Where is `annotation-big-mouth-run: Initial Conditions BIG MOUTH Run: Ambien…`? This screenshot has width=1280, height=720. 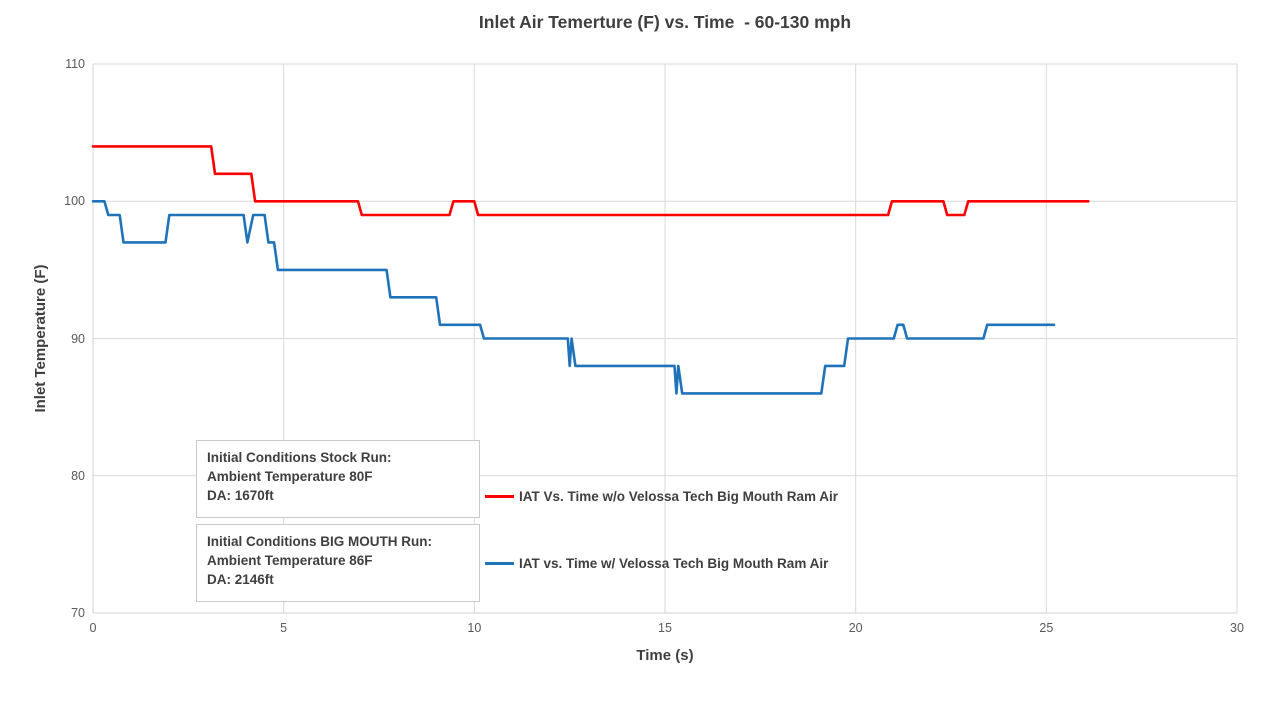
annotation-big-mouth-run: Initial Conditions BIG MOUTH Run: Ambien… is located at coordinates (338, 563).